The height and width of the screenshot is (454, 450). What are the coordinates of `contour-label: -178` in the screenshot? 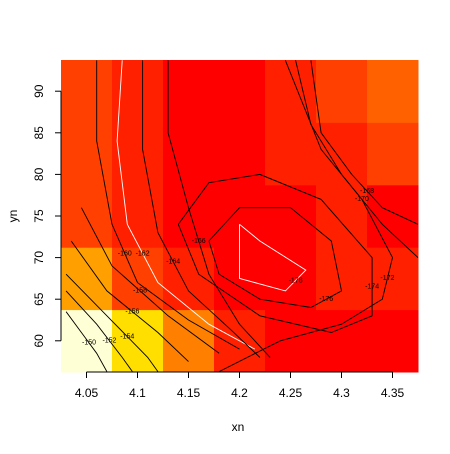 It's located at (296, 280).